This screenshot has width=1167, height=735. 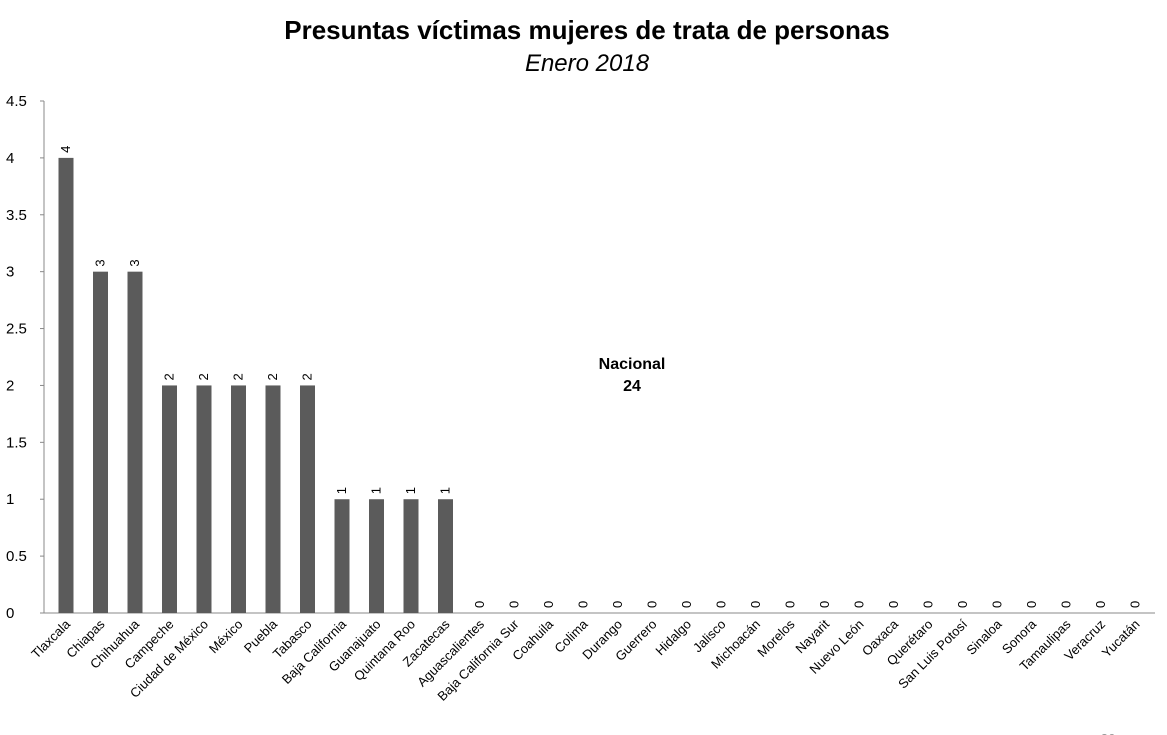 What do you see at coordinates (632, 364) in the screenshot?
I see `total-annotation-label: Nacional` at bounding box center [632, 364].